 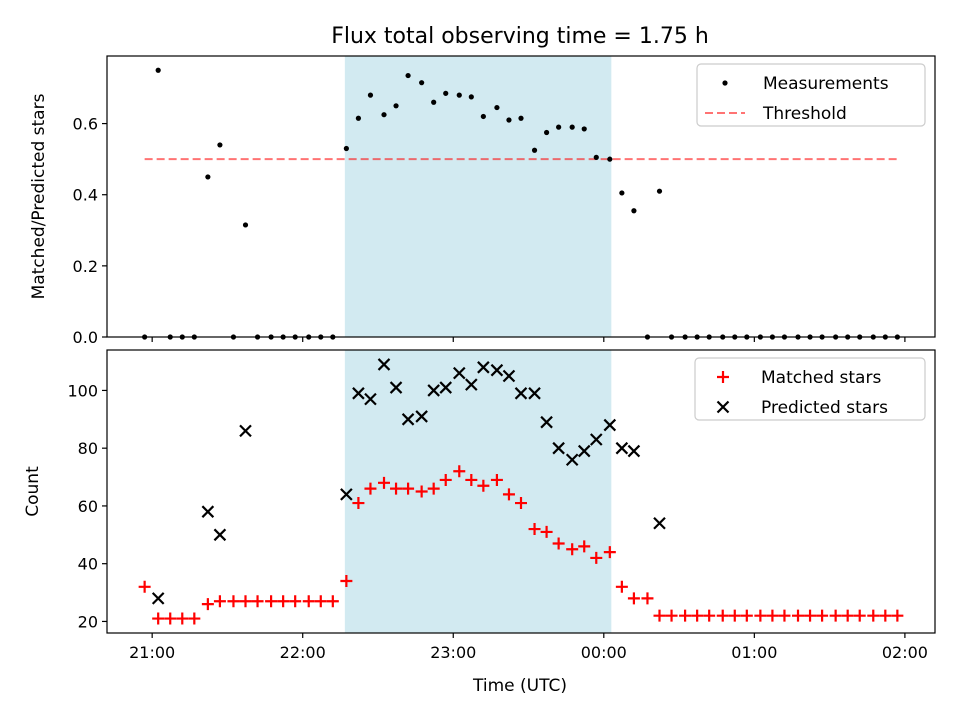 I want to click on x-tick-label: 22:00, so click(x=303, y=652).